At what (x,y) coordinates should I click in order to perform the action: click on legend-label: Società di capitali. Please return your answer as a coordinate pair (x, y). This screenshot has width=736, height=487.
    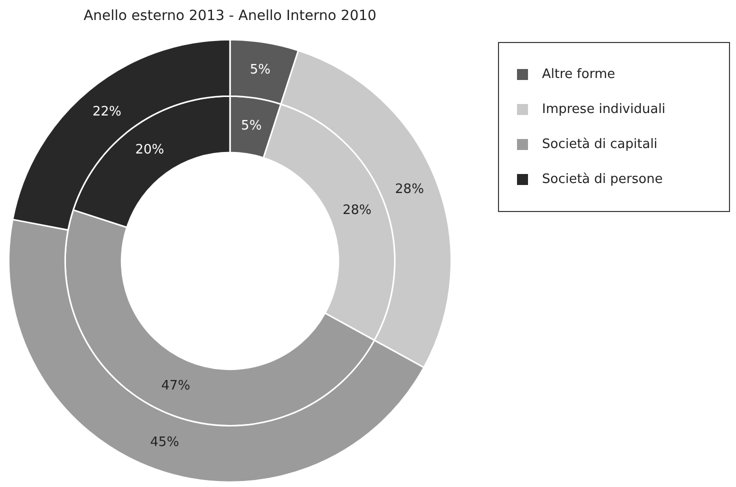
    Looking at the image, I should click on (600, 144).